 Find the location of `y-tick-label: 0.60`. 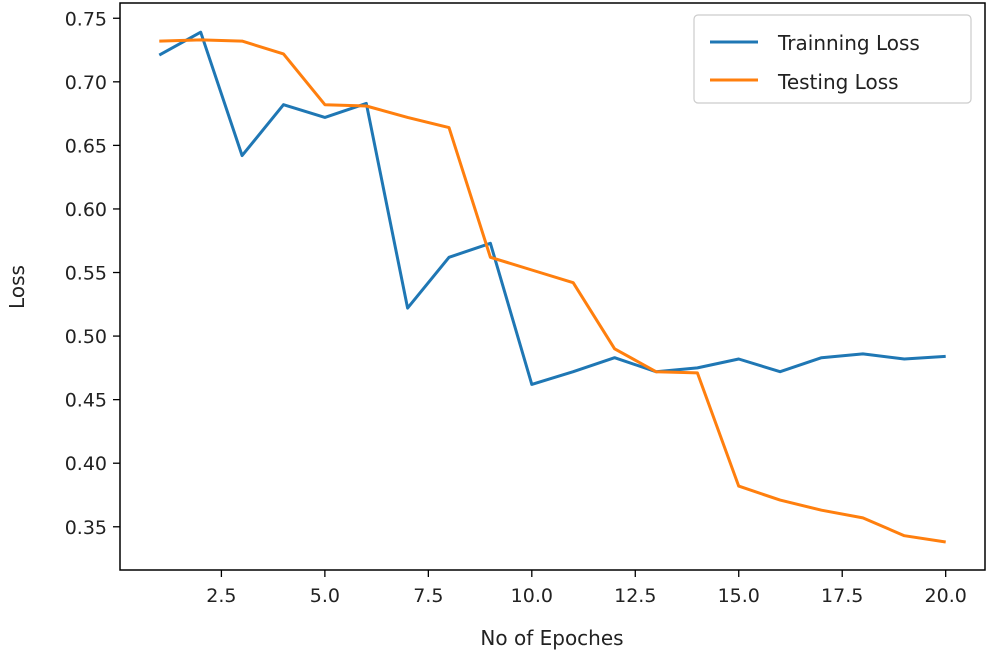

y-tick-label: 0.60 is located at coordinates (86, 210).